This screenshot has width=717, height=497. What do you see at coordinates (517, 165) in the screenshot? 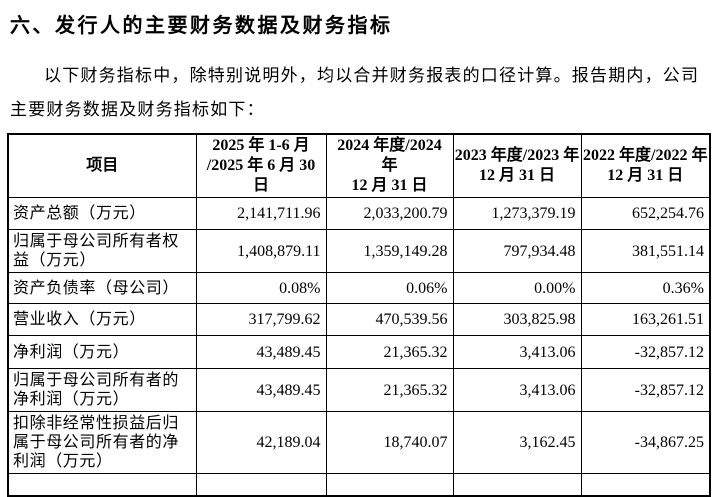
I see `column-header-period-2023: 2023 年度/2023 年 12 月 31 日` at bounding box center [517, 165].